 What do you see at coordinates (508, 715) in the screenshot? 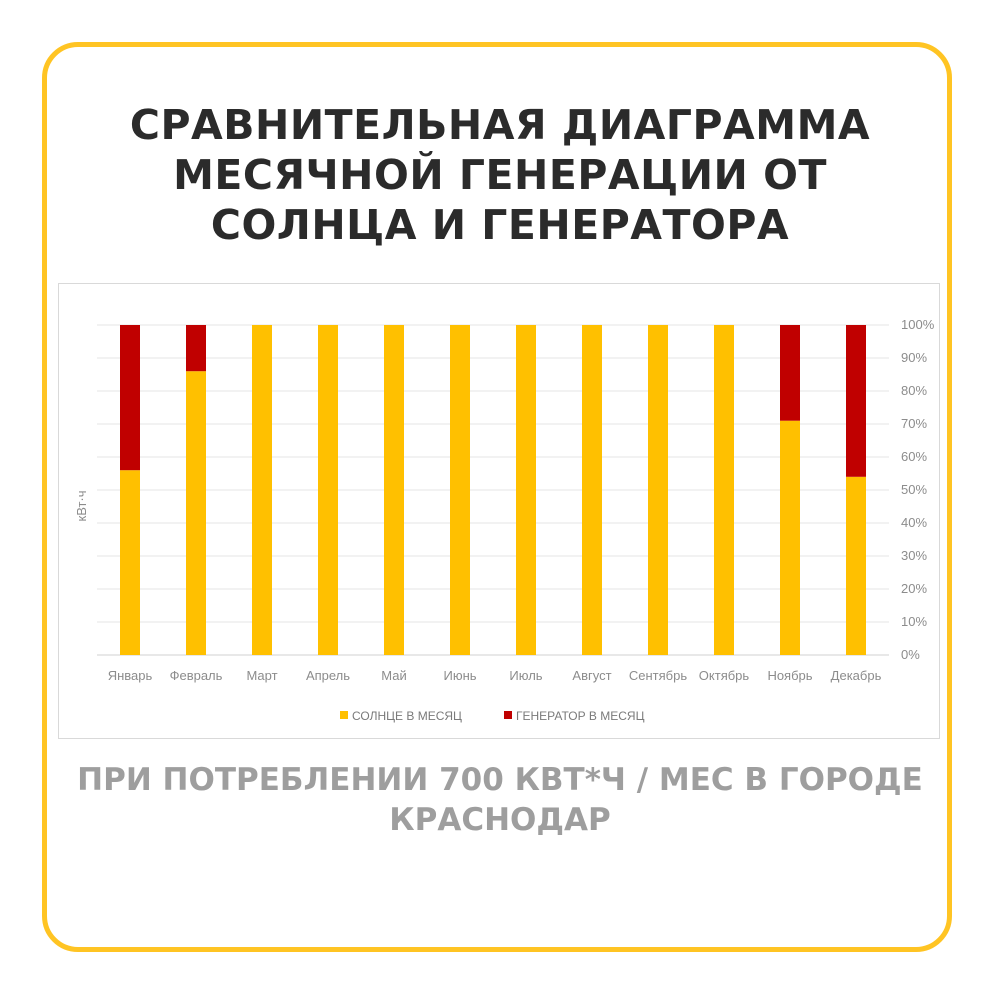
I see `legend-swatch-generator` at bounding box center [508, 715].